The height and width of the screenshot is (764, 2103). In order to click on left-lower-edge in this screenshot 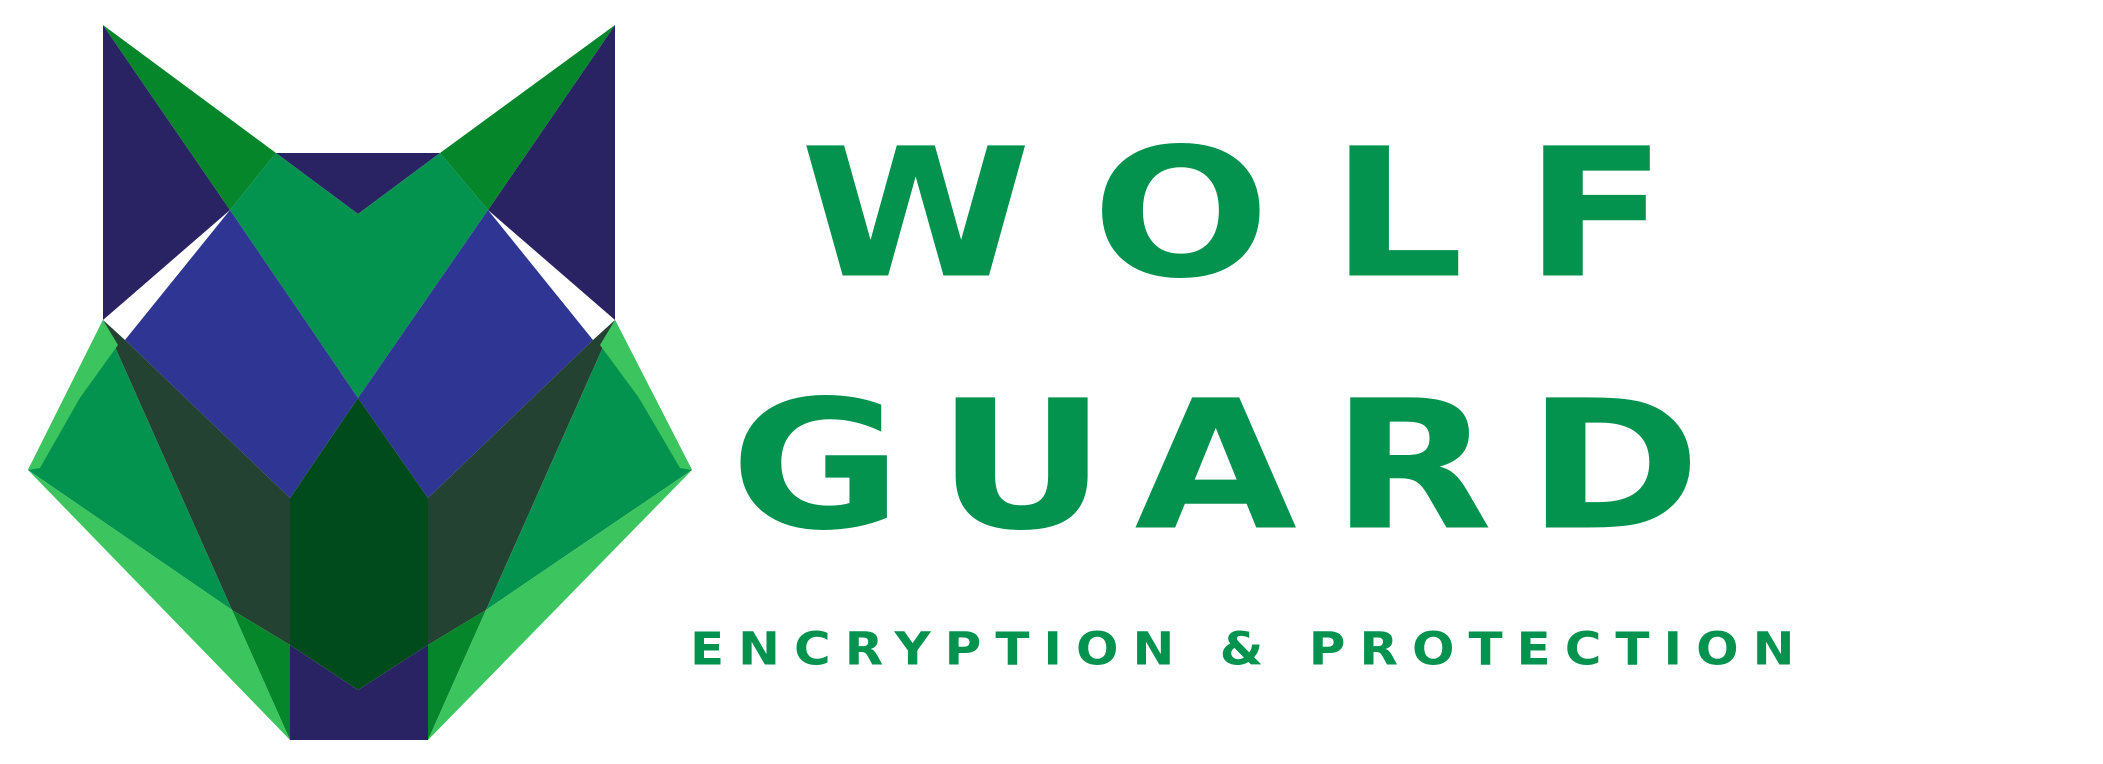, I will do `click(159, 605)`.